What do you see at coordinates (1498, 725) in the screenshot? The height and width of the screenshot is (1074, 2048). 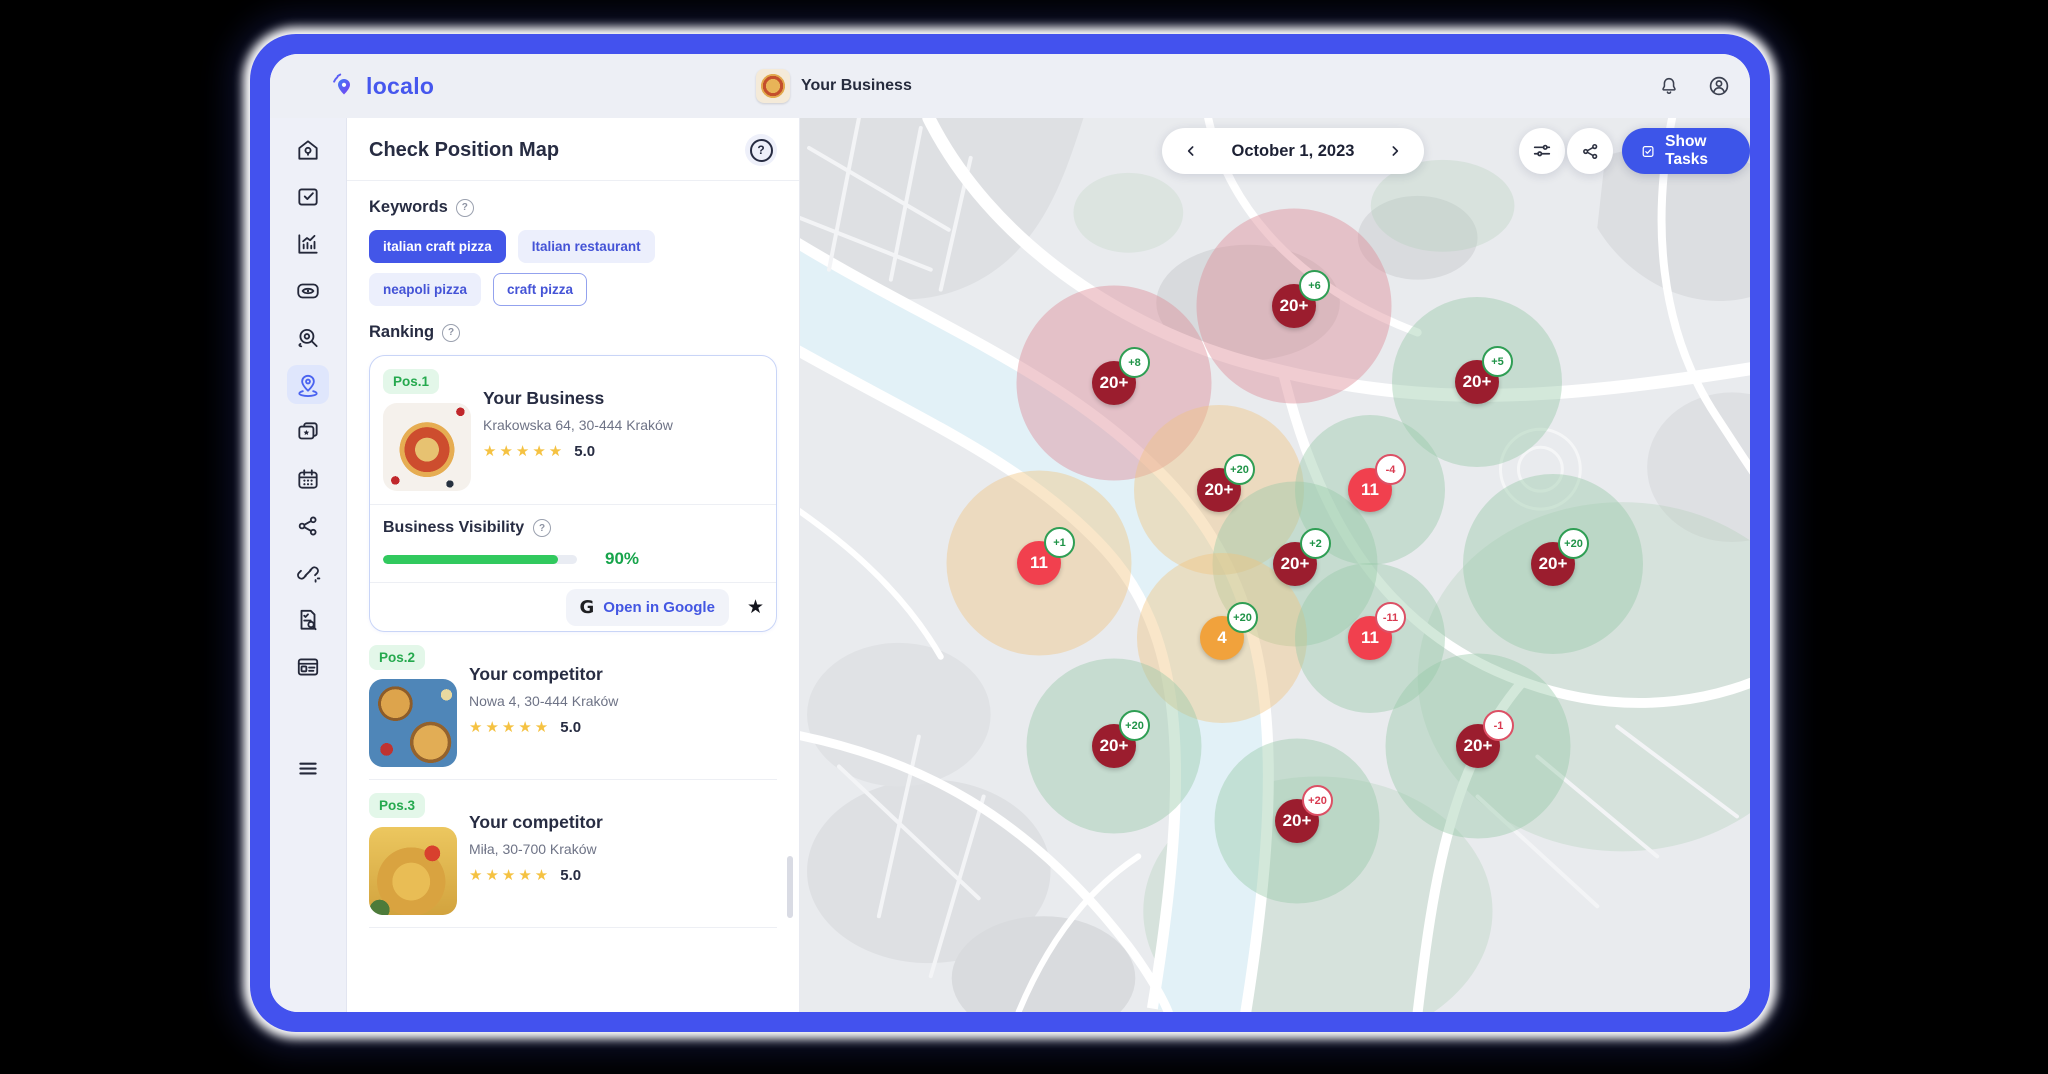 I see `rank-change-badge: -1` at bounding box center [1498, 725].